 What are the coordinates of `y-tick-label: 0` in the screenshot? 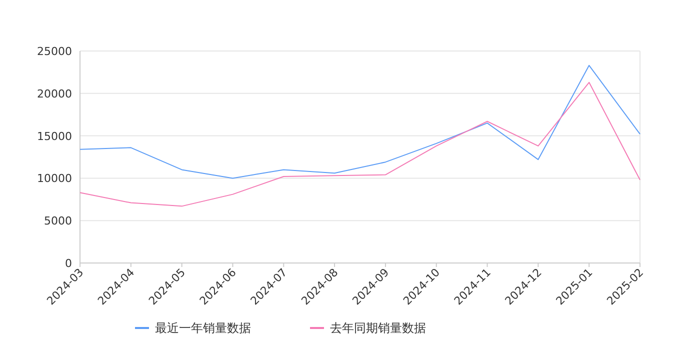 It's located at (68, 263).